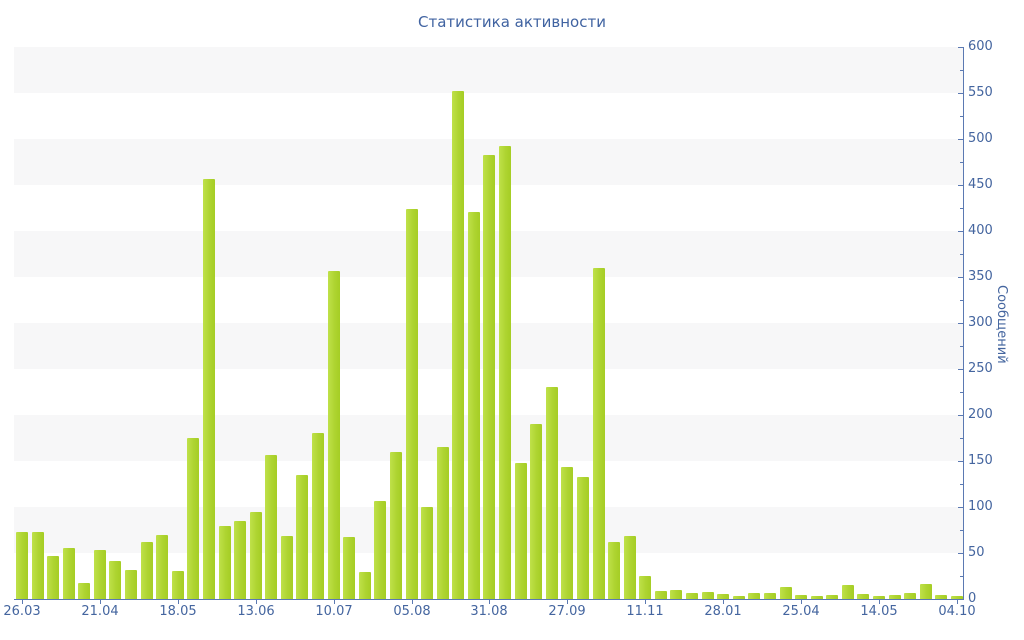 This screenshot has width=1024, height=640. What do you see at coordinates (976, 552) in the screenshot?
I see `y-tick-label: 50` at bounding box center [976, 552].